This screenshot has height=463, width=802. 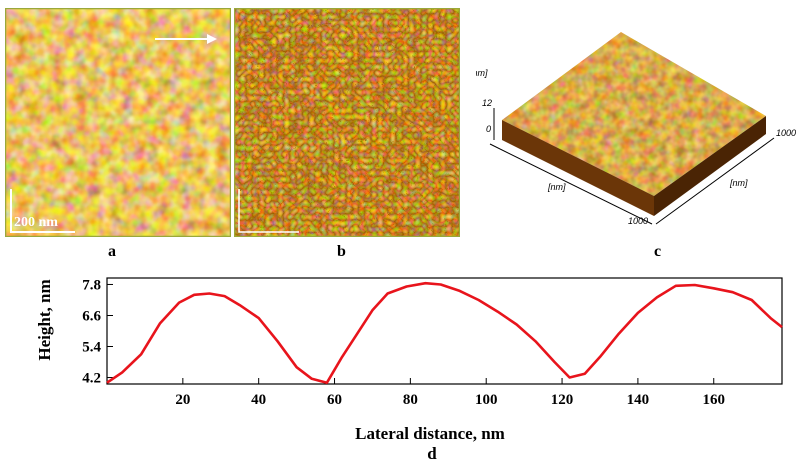 I want to click on x-max-label: 1000, so click(x=638, y=221).